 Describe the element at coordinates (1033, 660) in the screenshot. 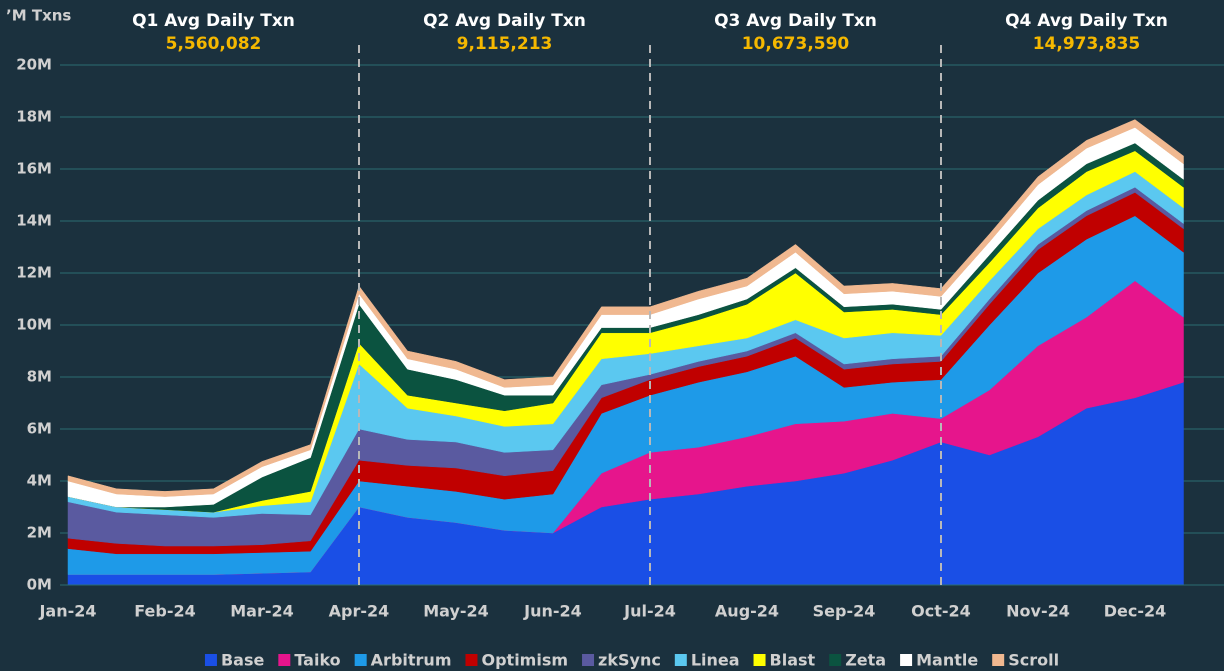

I see `legend-label: Scroll` at that location.